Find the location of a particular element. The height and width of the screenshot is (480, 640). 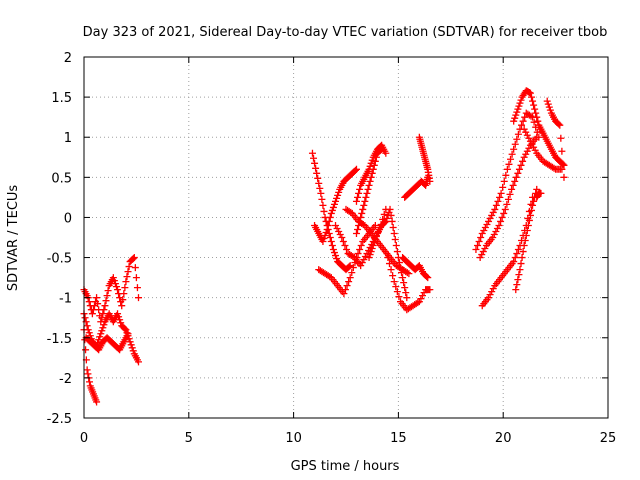

x-tick-label: 25 is located at coordinates (608, 438).